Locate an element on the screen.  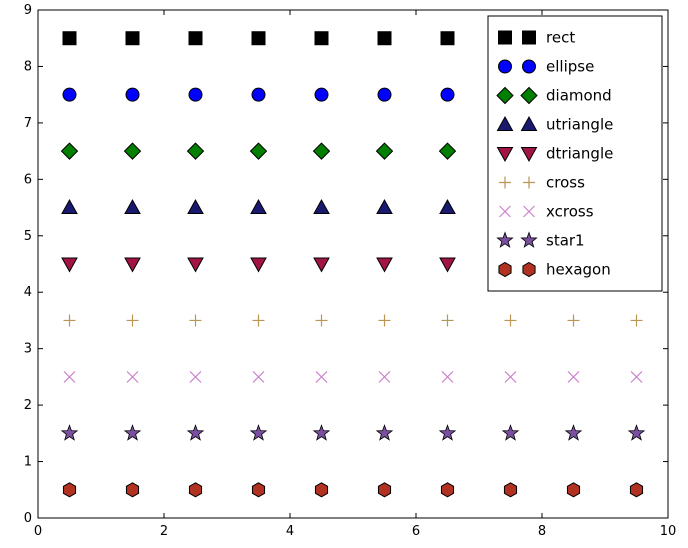
y-tick-label: 0 is located at coordinates (28, 518).